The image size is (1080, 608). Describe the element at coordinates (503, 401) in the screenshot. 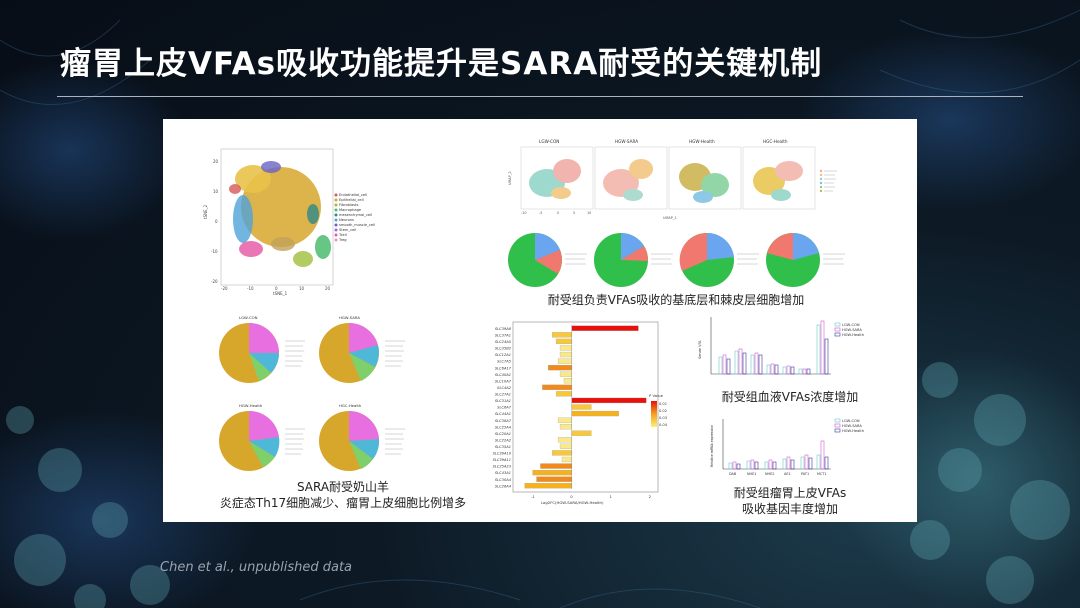

I see `gene-bar-label: SLC31A1` at that location.